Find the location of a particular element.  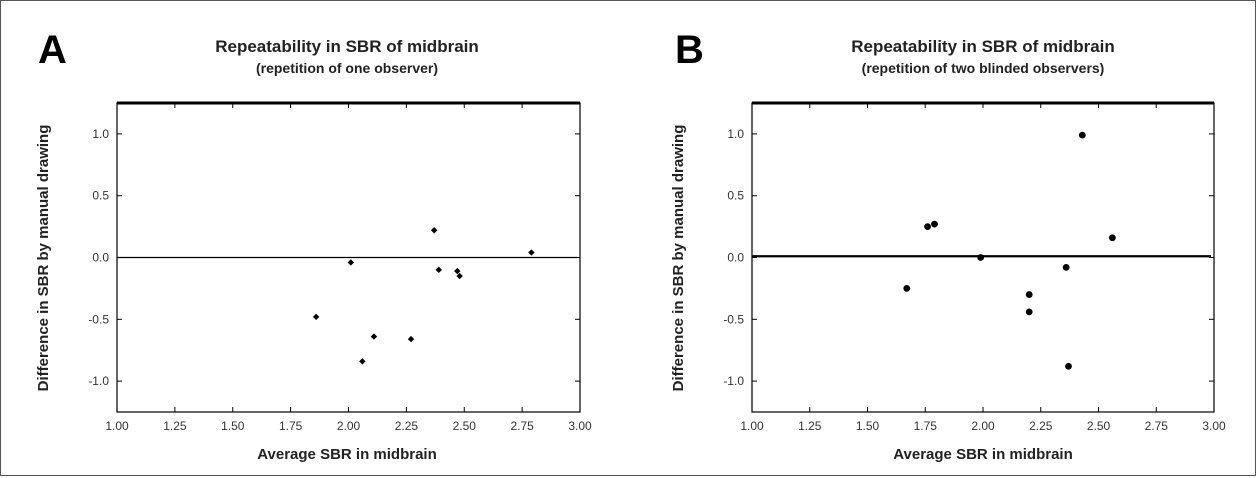

x-tick-label-b: 2.00 is located at coordinates (983, 426).